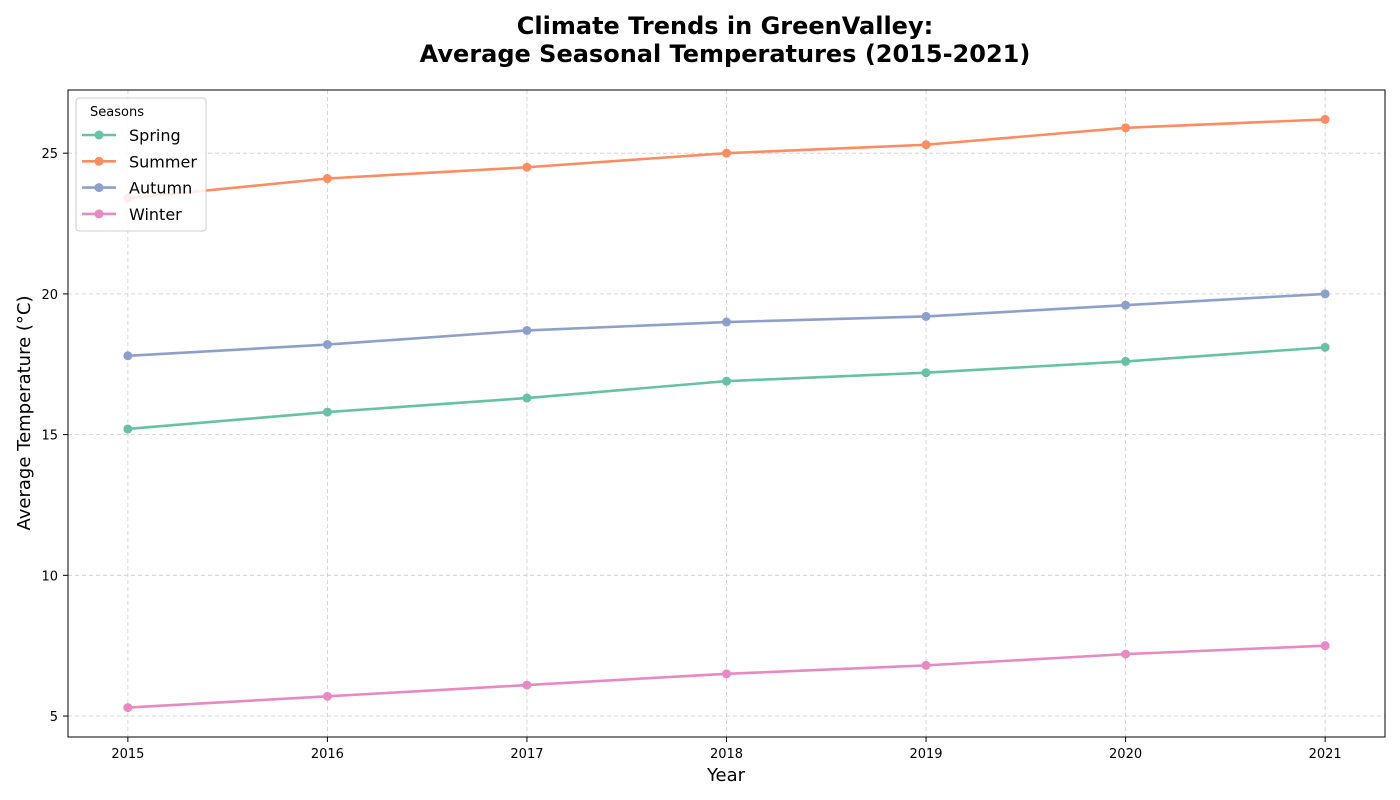 The width and height of the screenshot is (1400, 800). Describe the element at coordinates (54, 717) in the screenshot. I see `y-tick-label: 5` at that location.